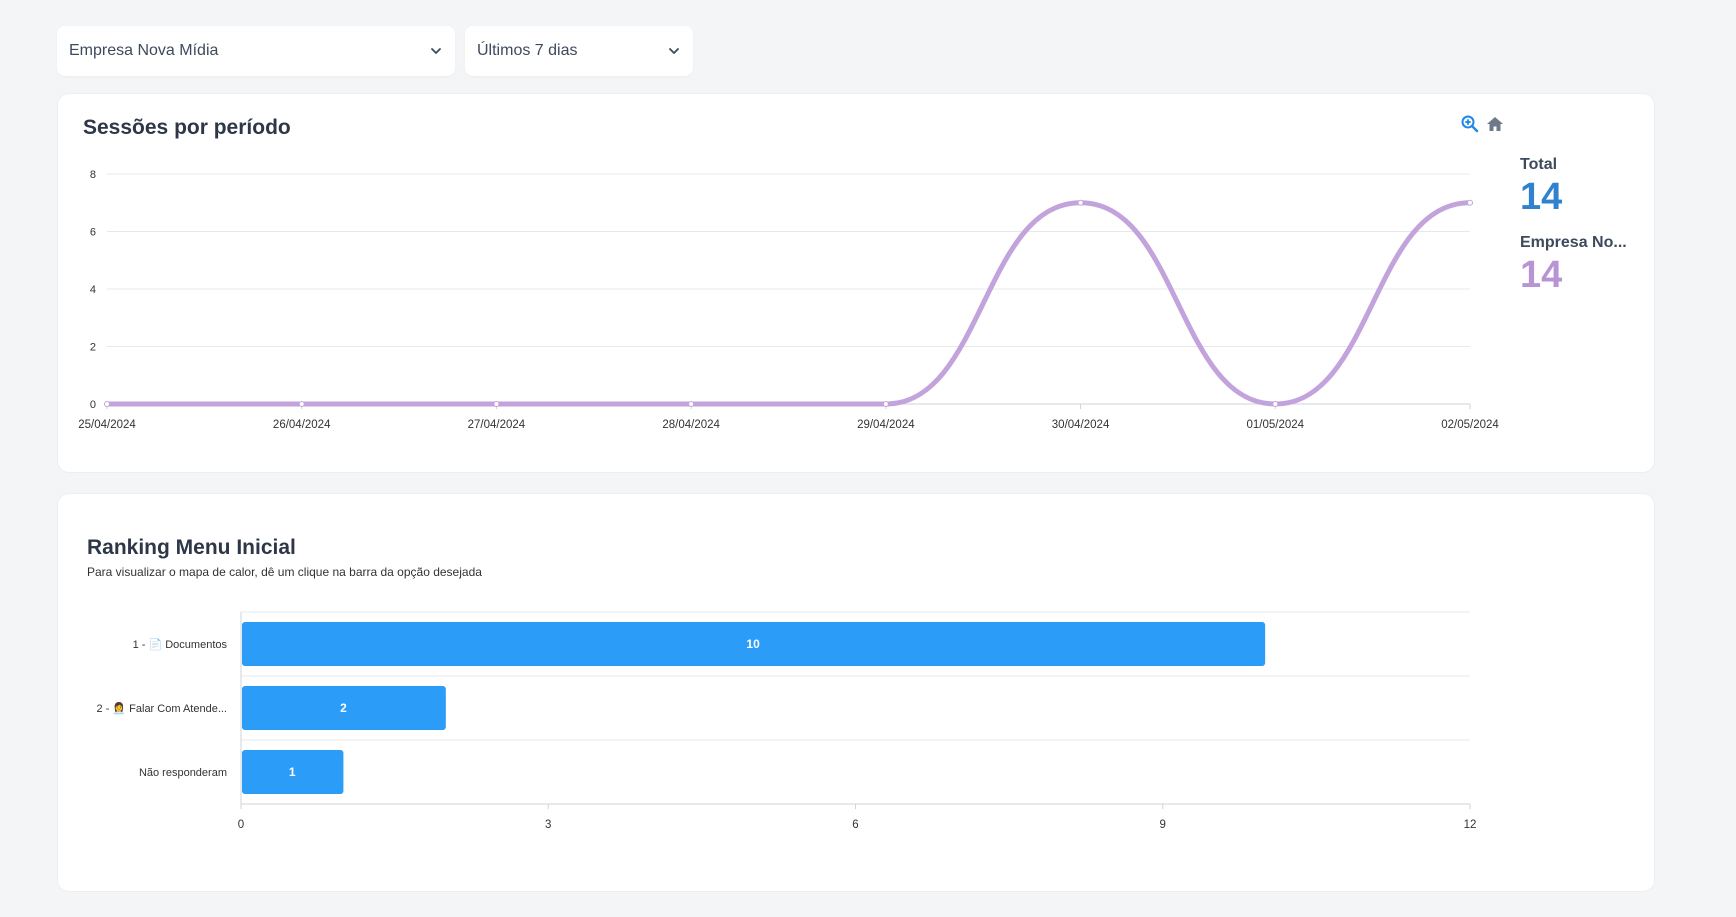 This screenshot has height=917, width=1736. What do you see at coordinates (497, 425) in the screenshot?
I see `x-tick-label: 27/04/2024` at bounding box center [497, 425].